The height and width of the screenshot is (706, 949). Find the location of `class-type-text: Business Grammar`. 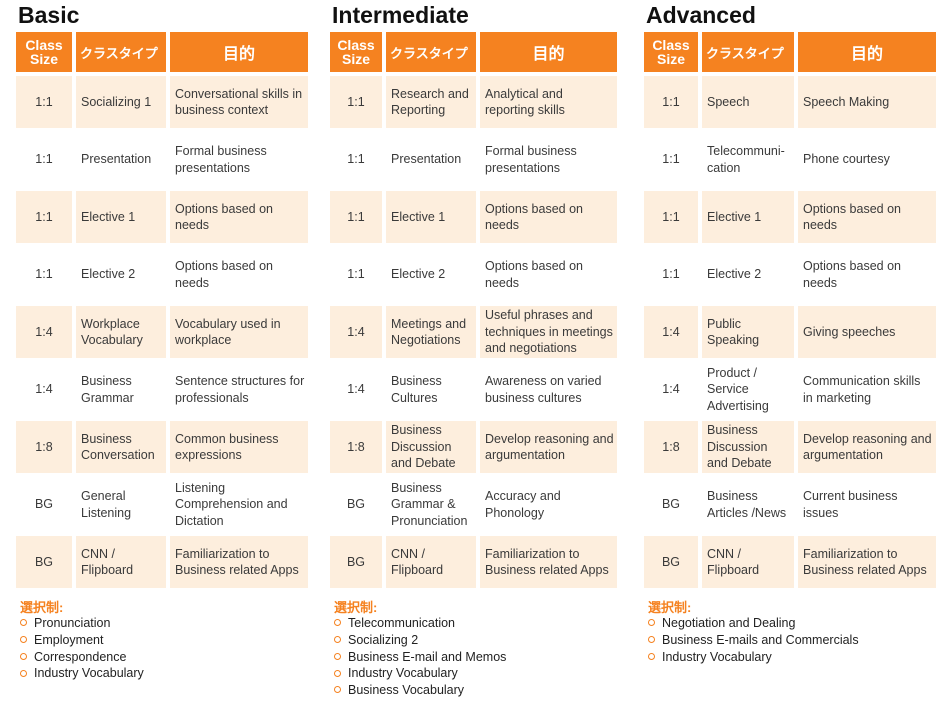

class-type-text: Business Grammar is located at coordinates (107, 389).